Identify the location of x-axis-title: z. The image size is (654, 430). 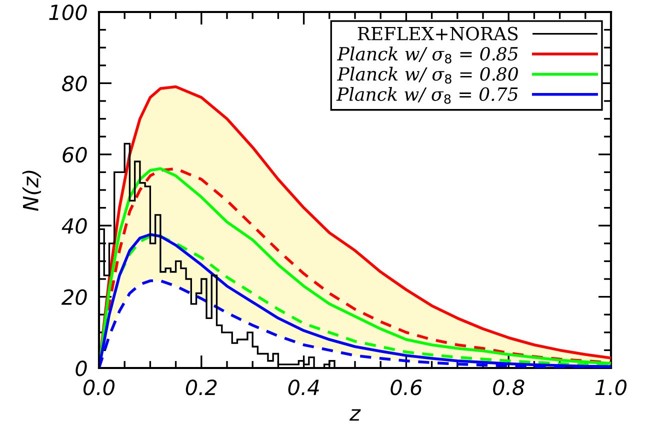
(355, 415).